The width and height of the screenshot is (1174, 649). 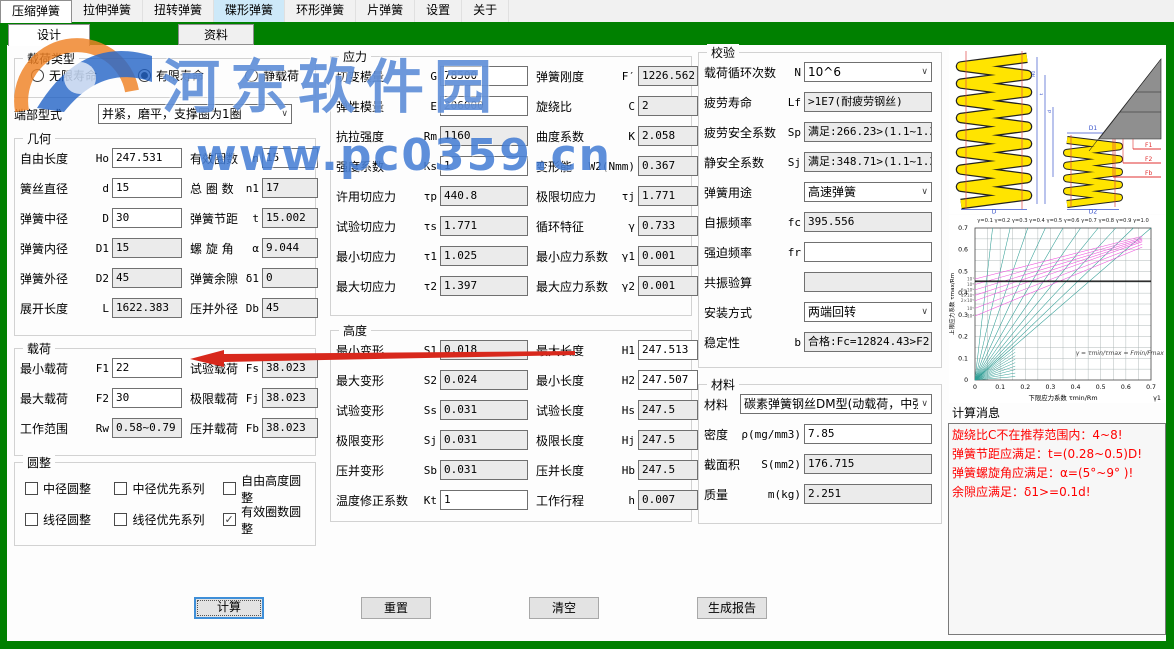 What do you see at coordinates (1025, 387) in the screenshot?
I see `svg-text: 0.2` at bounding box center [1025, 387].